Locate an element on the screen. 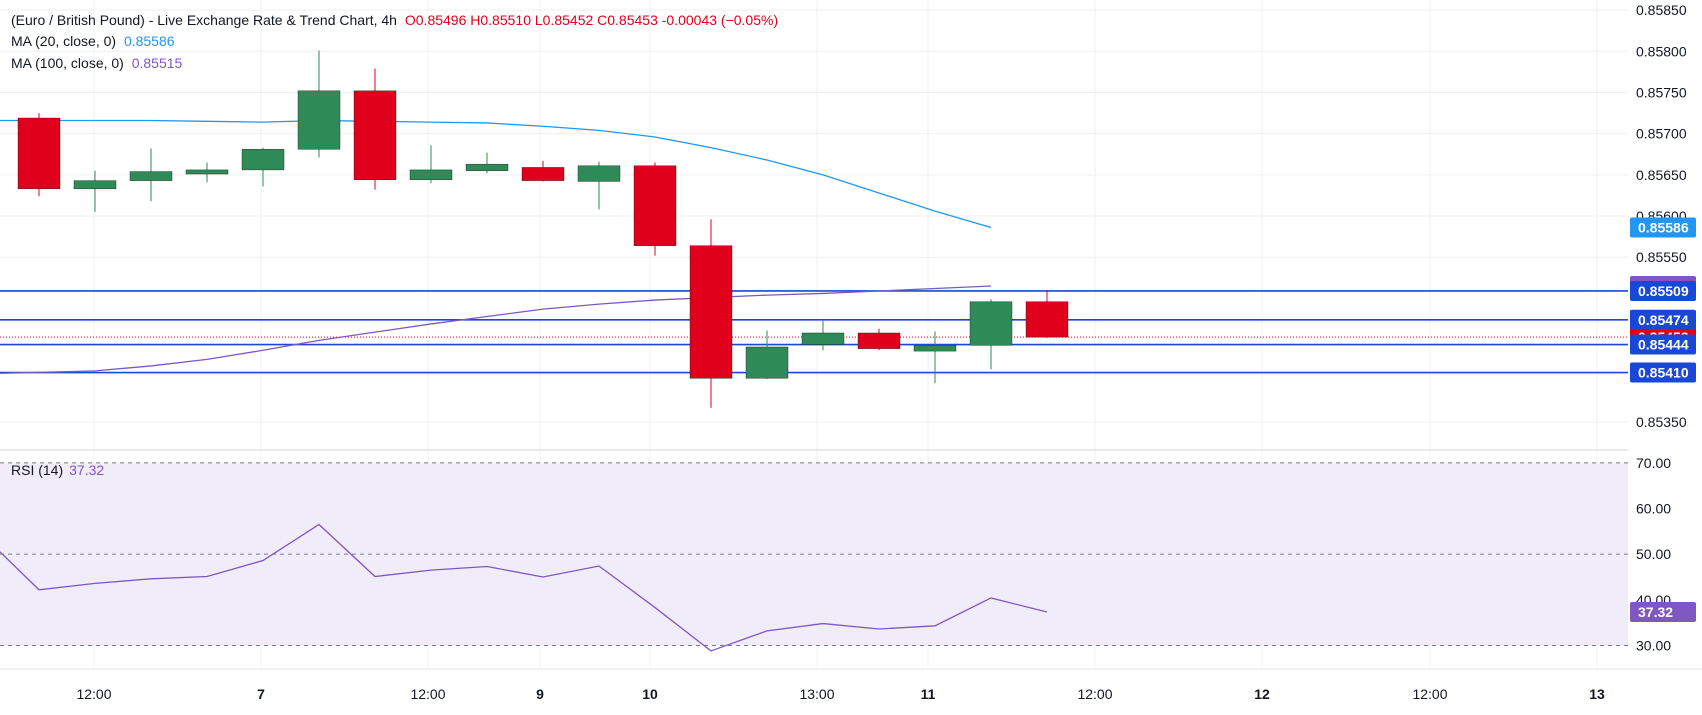  rsi-tick-label: 70.00 is located at coordinates (1653, 463).